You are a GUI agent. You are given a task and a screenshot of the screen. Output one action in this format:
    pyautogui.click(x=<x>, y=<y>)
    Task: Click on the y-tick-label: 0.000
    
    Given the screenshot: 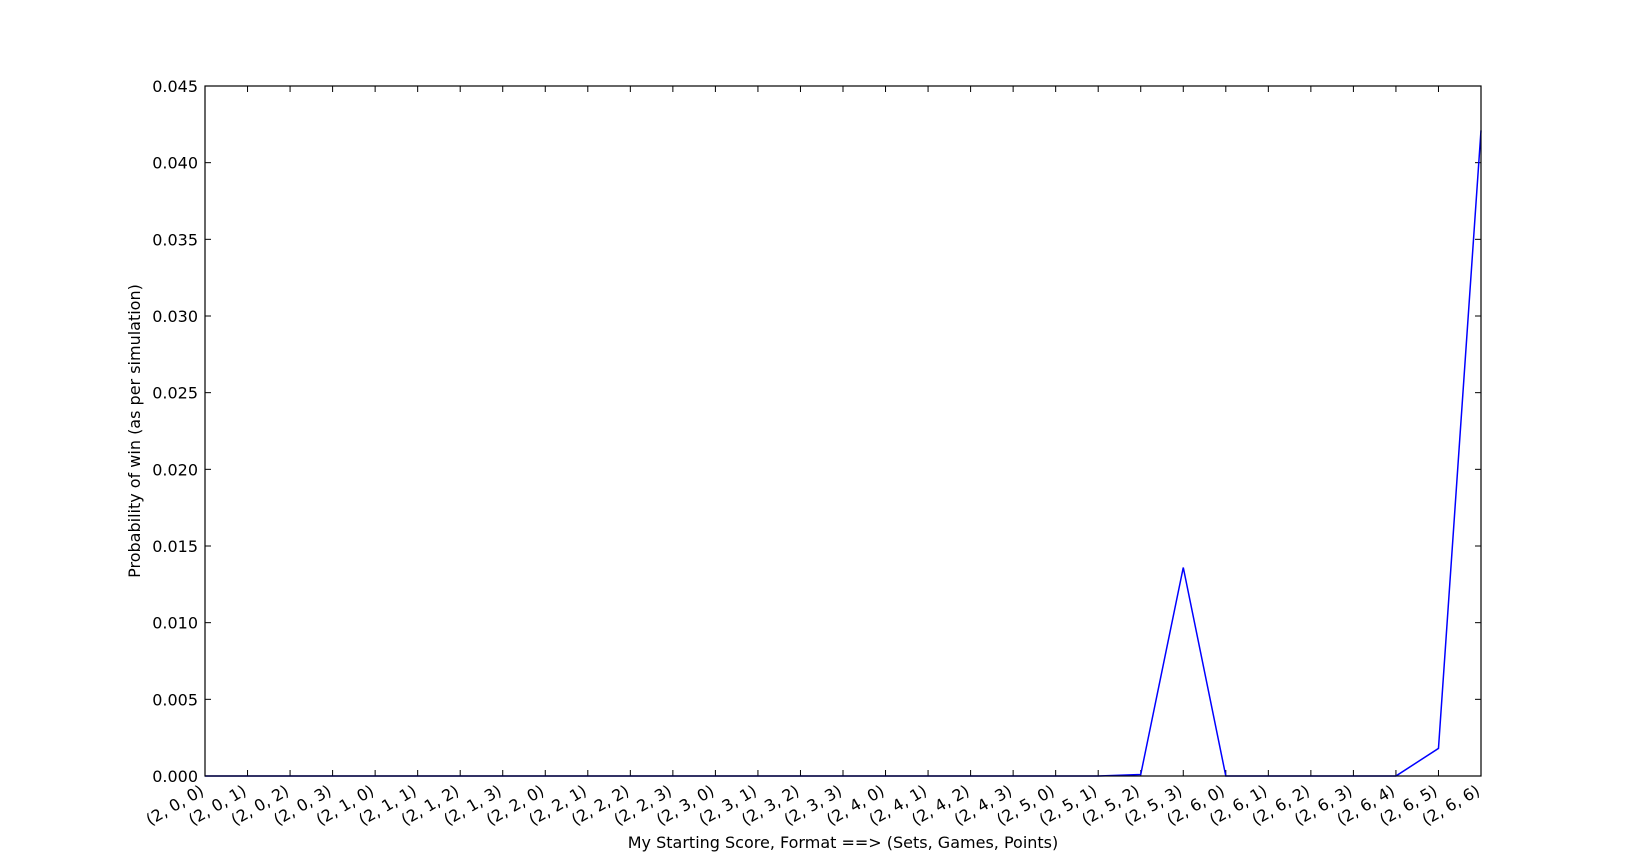 What is the action you would take?
    pyautogui.click(x=175, y=776)
    